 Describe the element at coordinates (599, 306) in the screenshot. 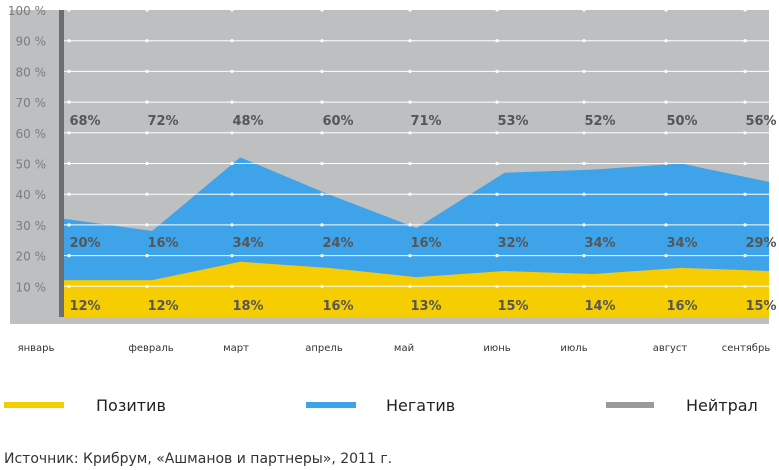

I see `data-label: 14%` at that location.